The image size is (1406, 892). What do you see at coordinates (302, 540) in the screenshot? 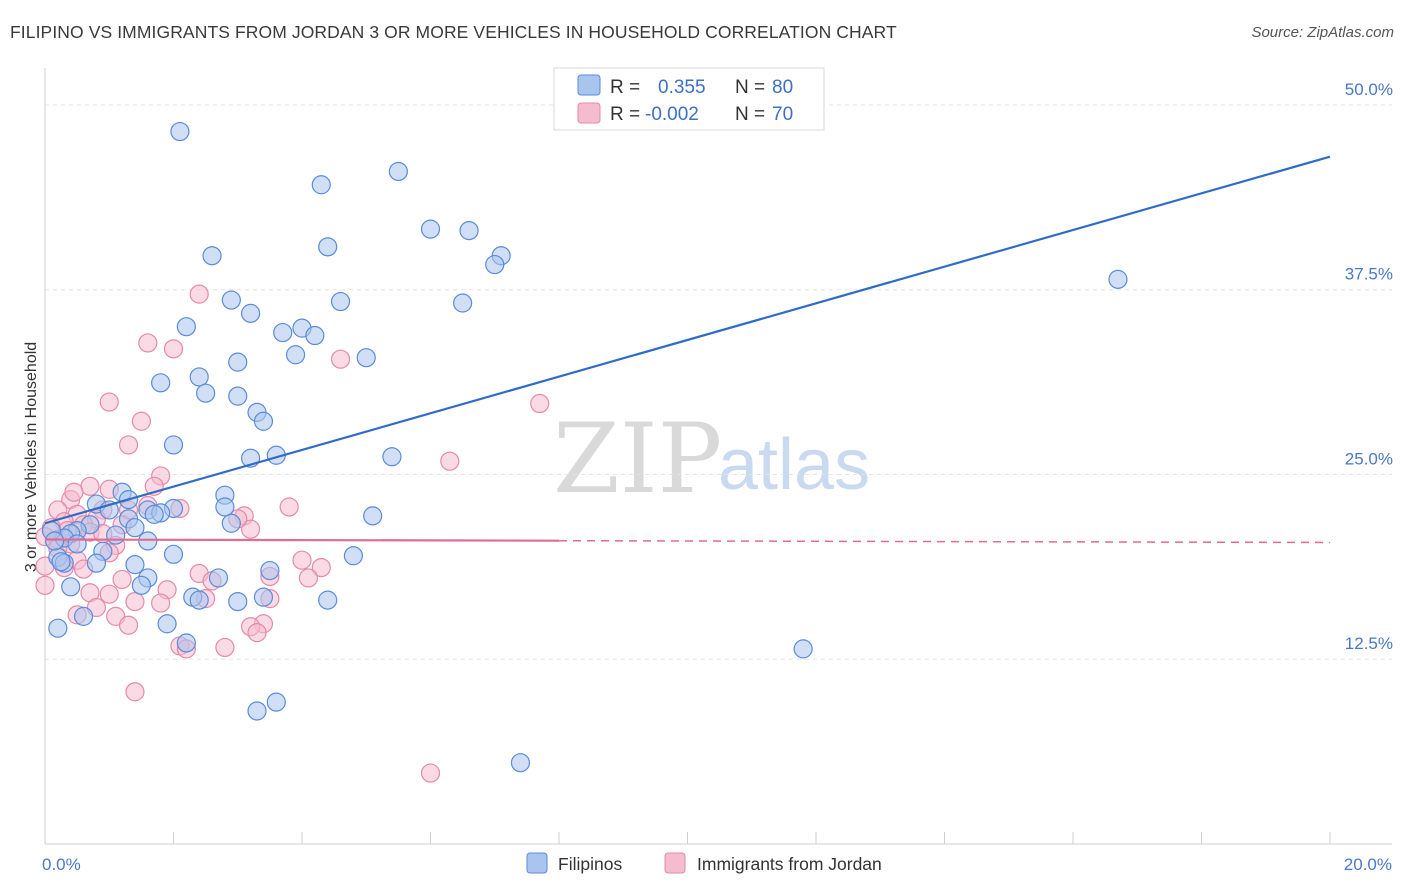
I see `trend-line-jordan-solid` at bounding box center [302, 540].